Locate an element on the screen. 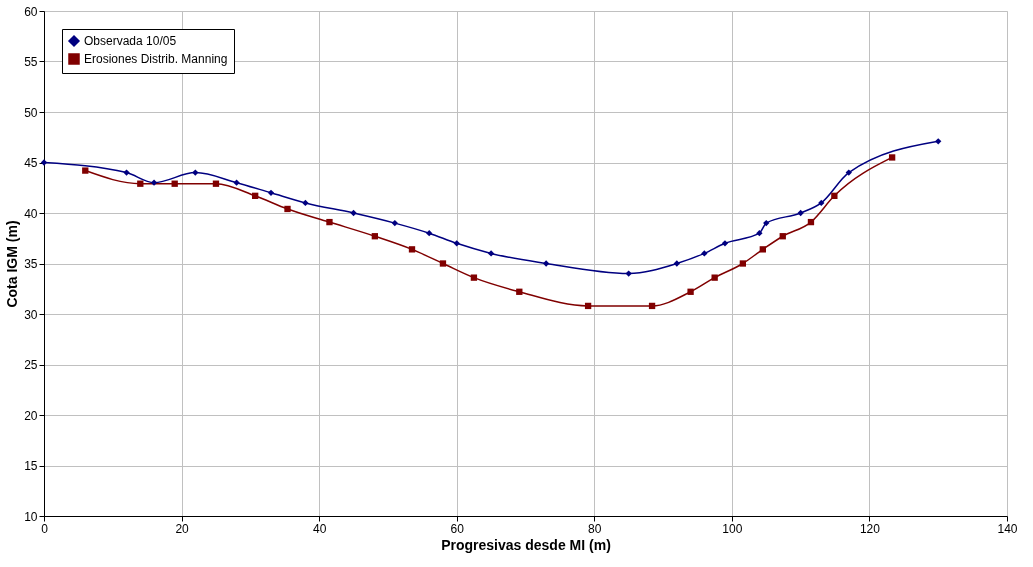 Image resolution: width=1033 pixels, height=567 pixels. y-tick-label: 30 is located at coordinates (31, 314).